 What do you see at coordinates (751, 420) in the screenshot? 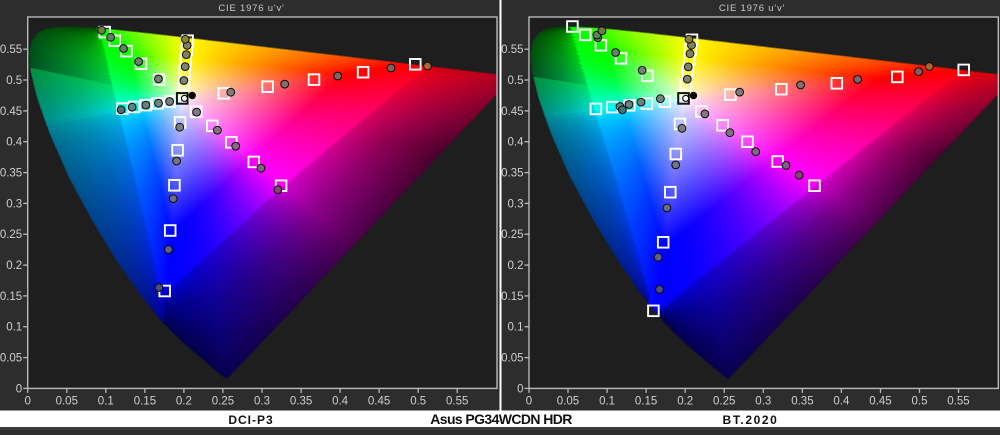
I see `svg-text: BT.2020` at bounding box center [751, 420].